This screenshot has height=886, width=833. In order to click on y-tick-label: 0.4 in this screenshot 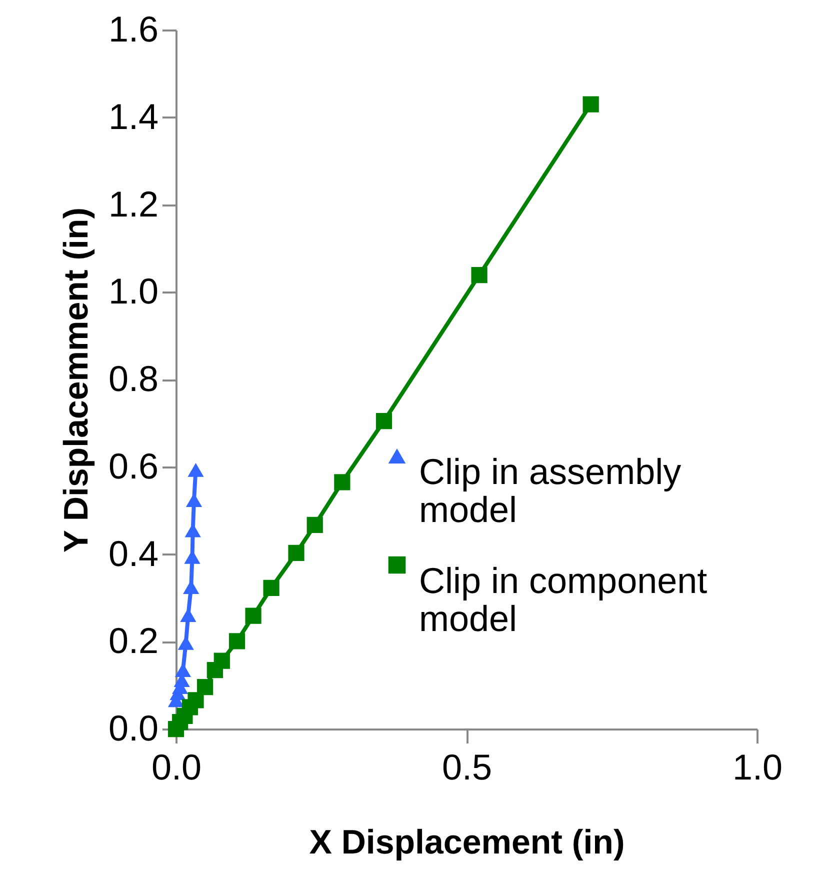, I will do `click(133, 553)`.